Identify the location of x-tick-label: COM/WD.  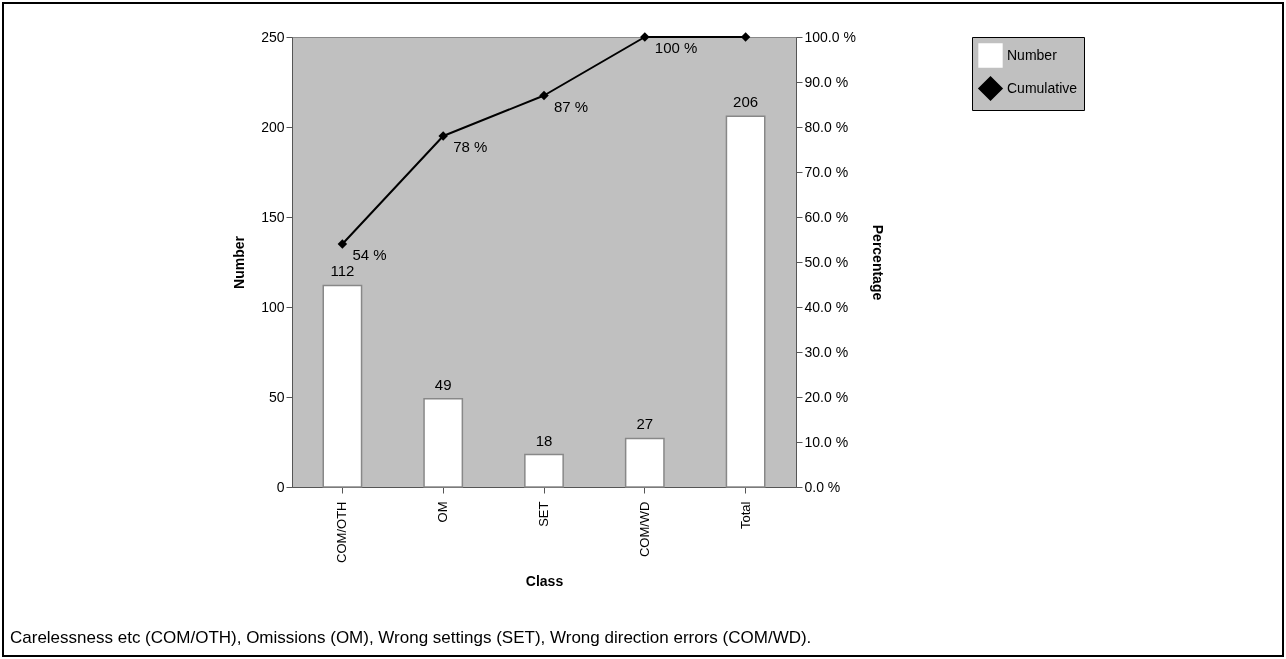
(644, 529).